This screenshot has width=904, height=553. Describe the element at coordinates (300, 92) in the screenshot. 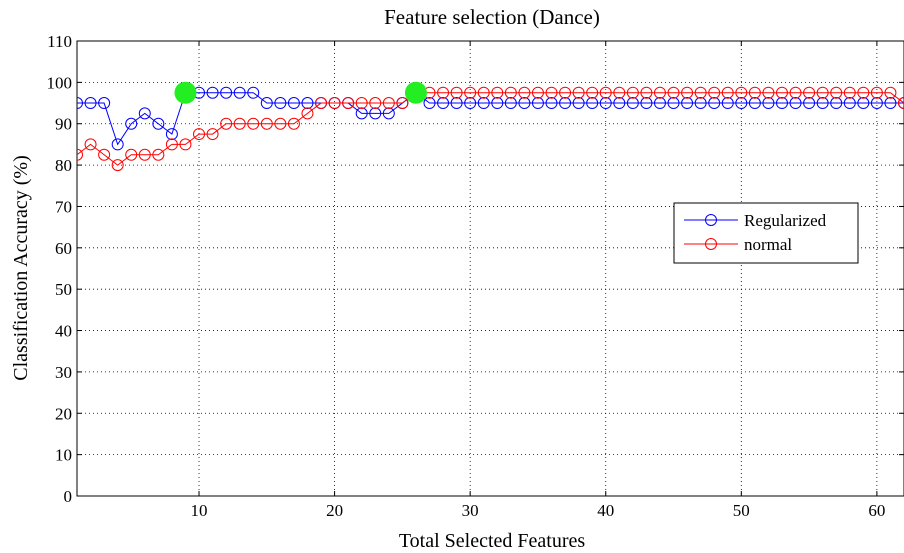

I see `highlight-layer` at that location.